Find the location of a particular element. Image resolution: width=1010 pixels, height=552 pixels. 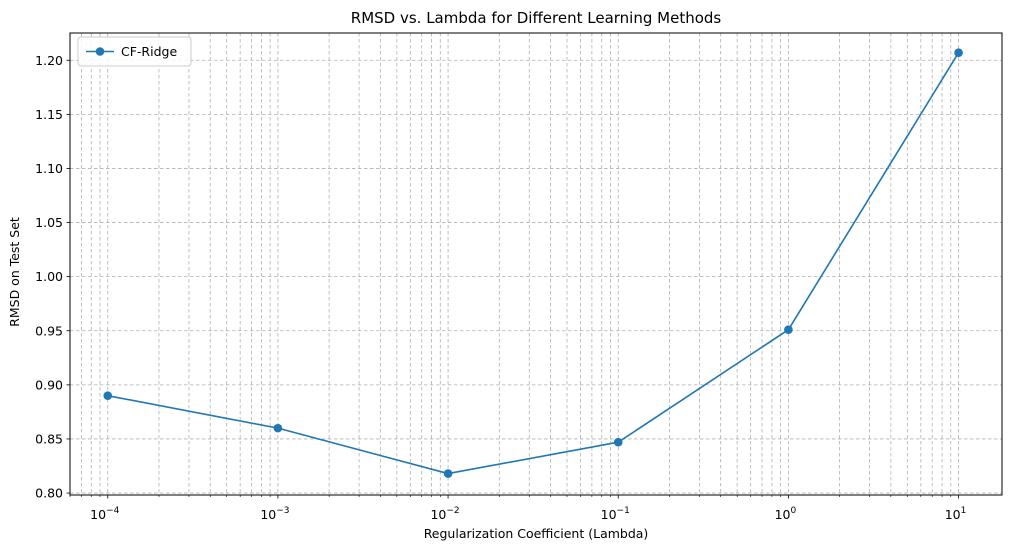

y-axis-title: RMSD on Test Set is located at coordinates (14, 272).